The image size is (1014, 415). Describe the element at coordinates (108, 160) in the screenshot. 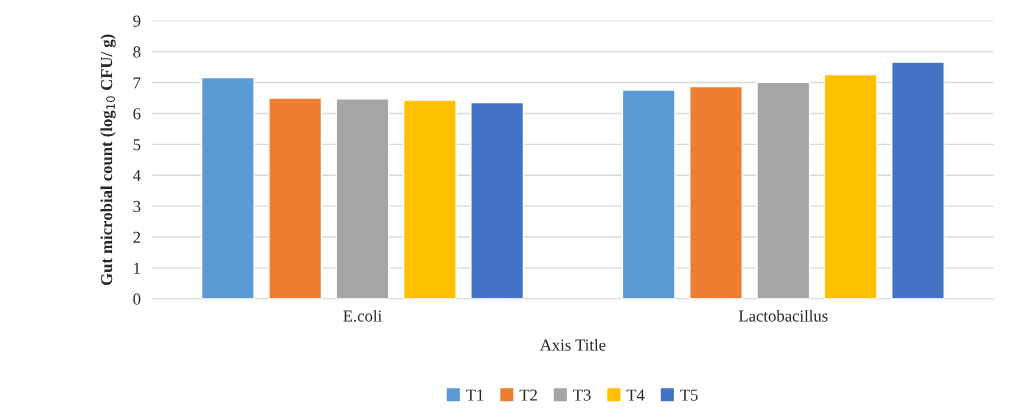

I see `y-axis-title: Gut microbial count (log$_{10}$ CFU/ g)` at that location.